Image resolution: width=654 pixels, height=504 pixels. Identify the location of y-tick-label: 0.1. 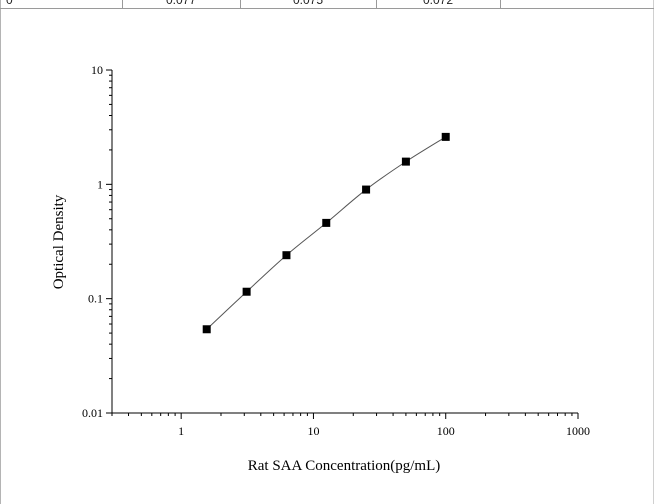
(95, 299).